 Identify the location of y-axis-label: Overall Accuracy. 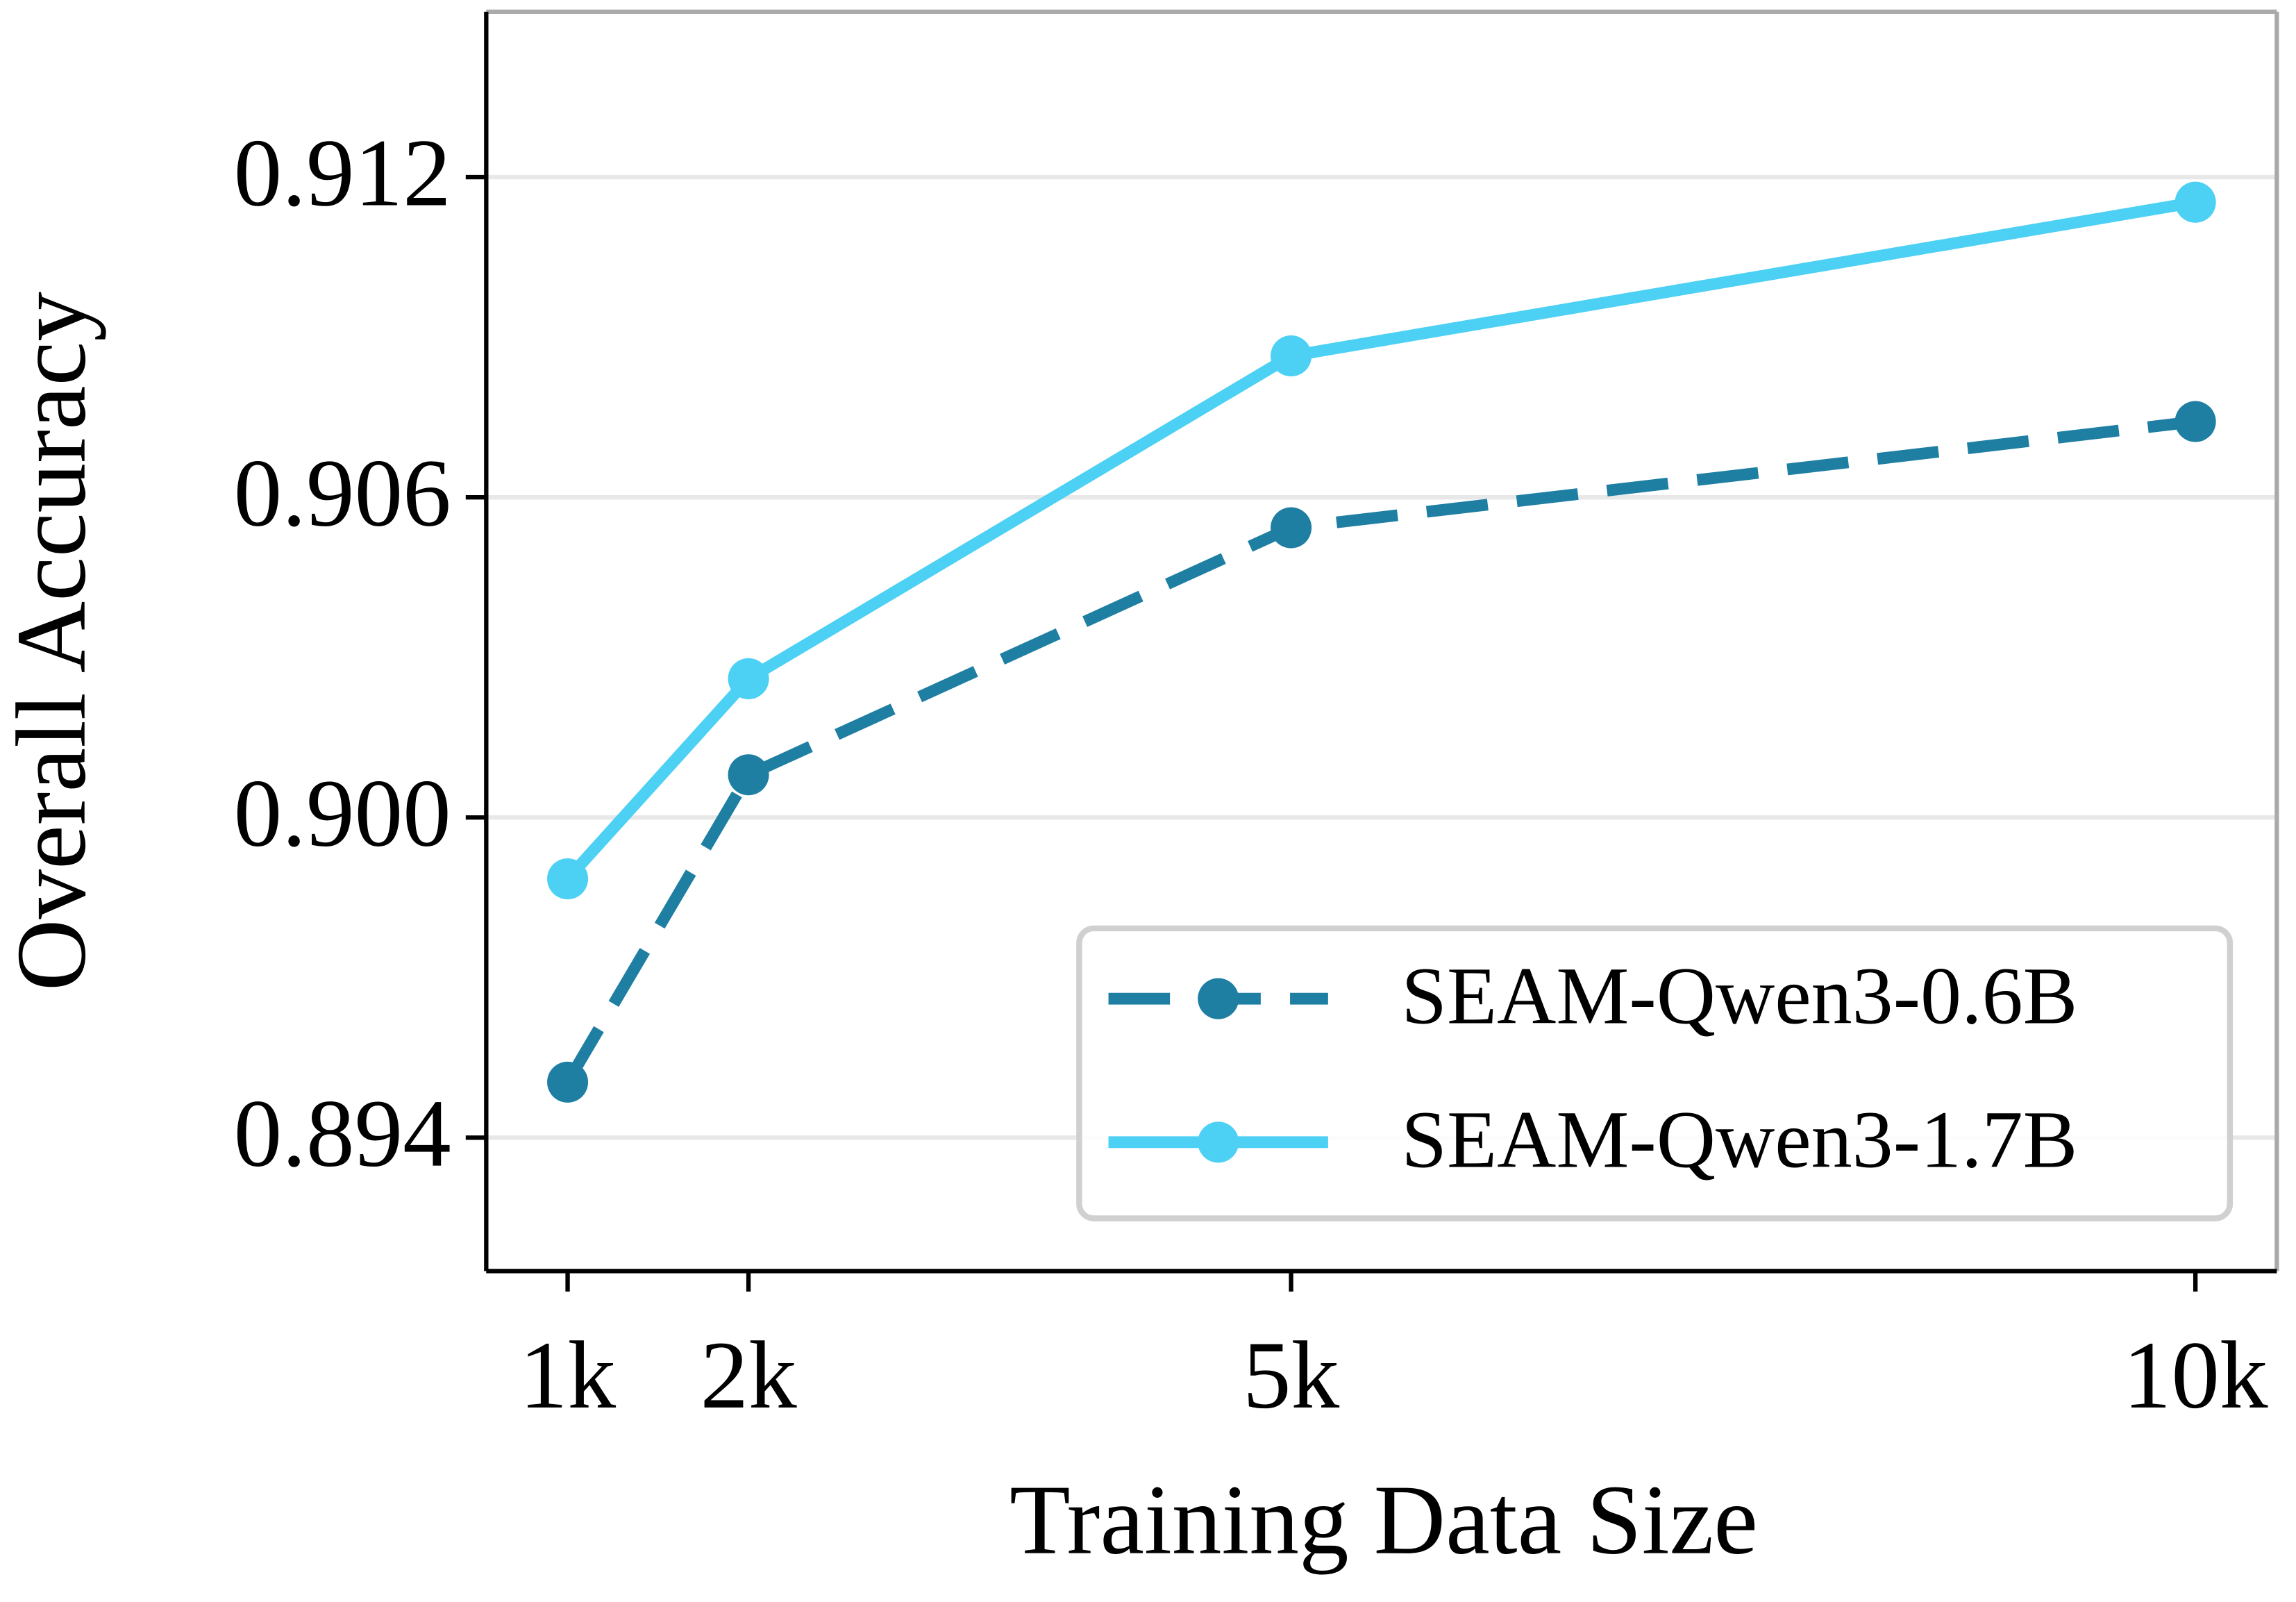
(53, 641).